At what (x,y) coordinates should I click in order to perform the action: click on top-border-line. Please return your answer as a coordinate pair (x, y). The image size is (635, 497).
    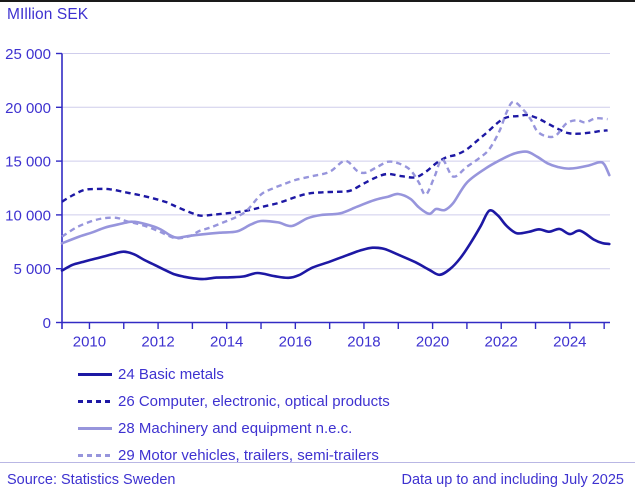
    Looking at the image, I should click on (317, 1).